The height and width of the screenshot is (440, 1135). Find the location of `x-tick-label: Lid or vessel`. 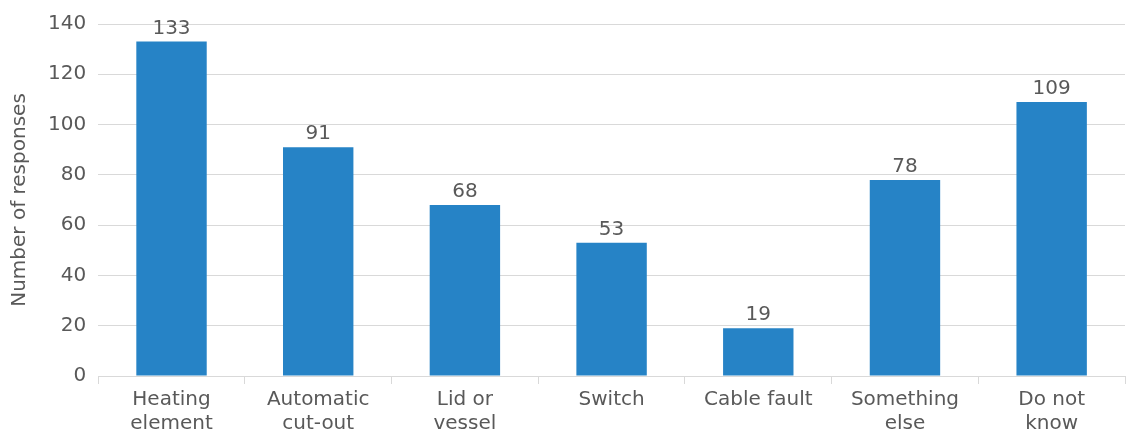

x-tick-label: Lid or vessel is located at coordinates (465, 410).